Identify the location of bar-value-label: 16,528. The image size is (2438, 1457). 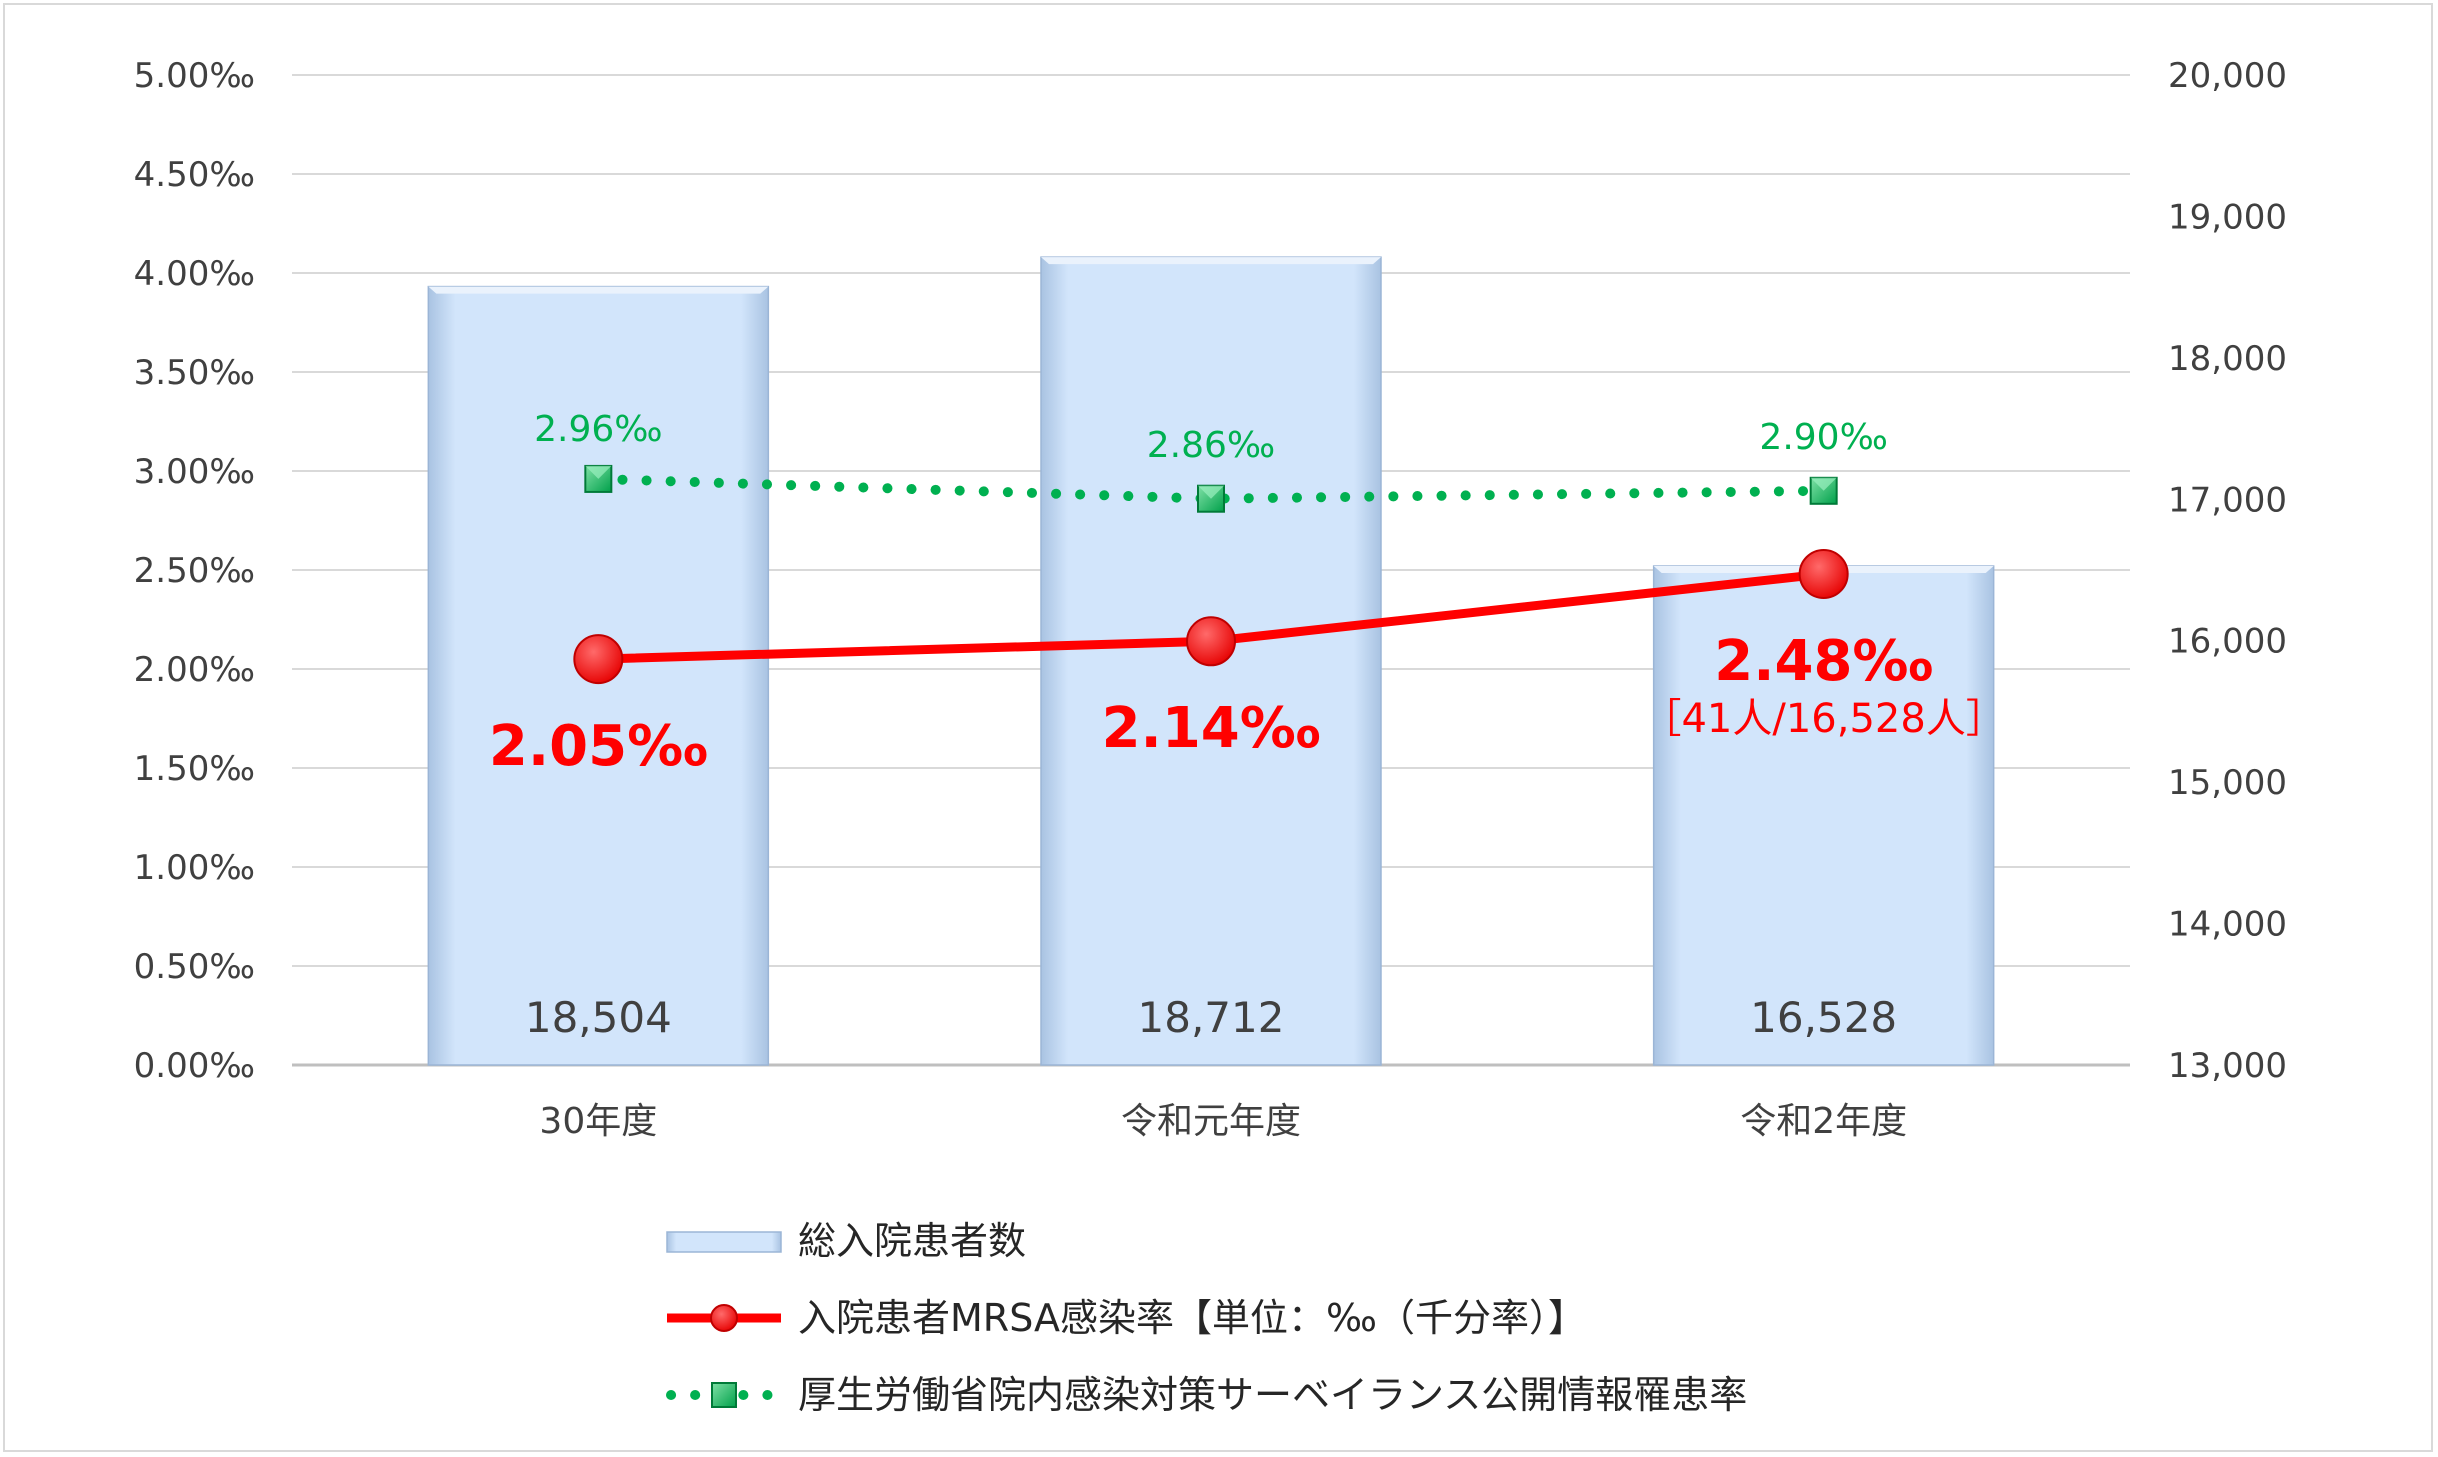
(1823, 1017).